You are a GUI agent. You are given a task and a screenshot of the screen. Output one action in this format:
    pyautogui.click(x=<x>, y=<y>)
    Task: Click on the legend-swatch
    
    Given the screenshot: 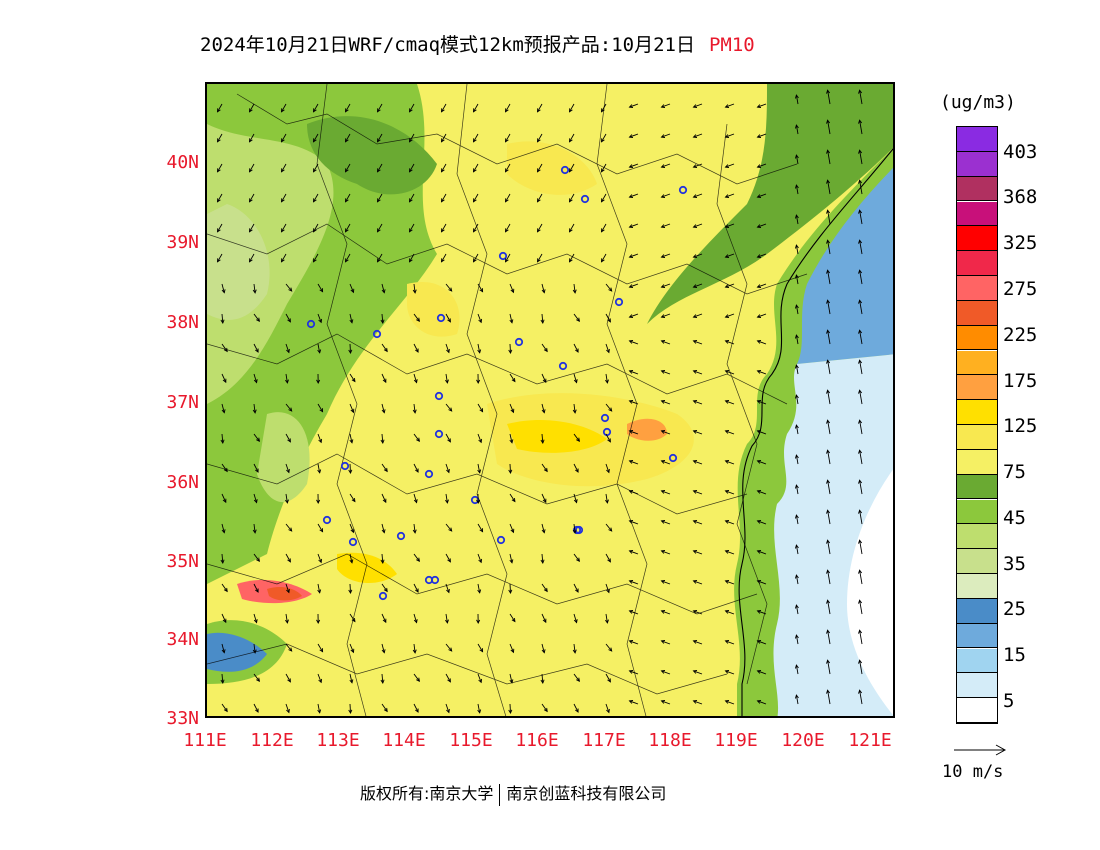 What is the action you would take?
    pyautogui.click(x=977, y=214)
    